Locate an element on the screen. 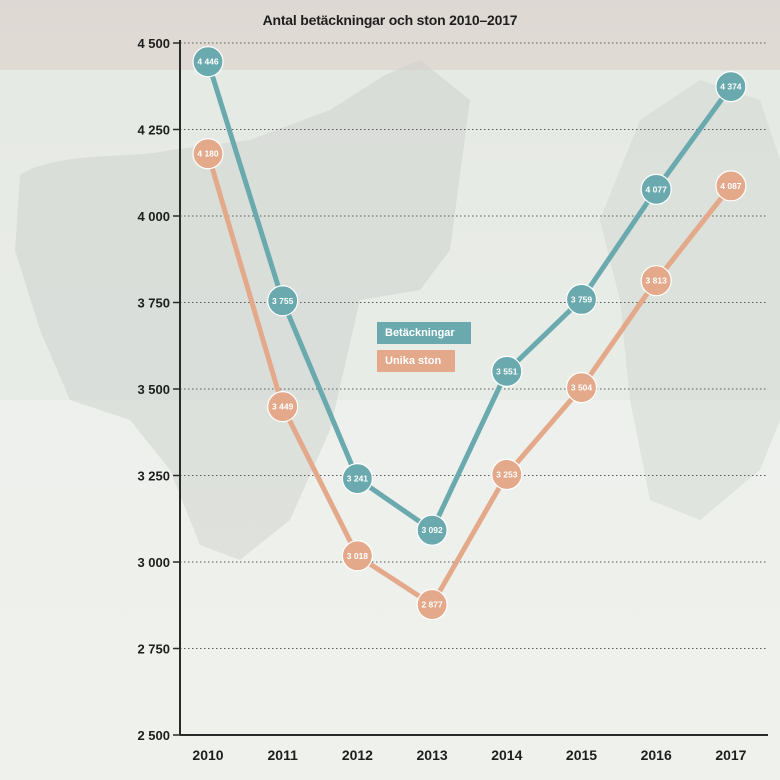  data-label: 4 077 is located at coordinates (657, 189).